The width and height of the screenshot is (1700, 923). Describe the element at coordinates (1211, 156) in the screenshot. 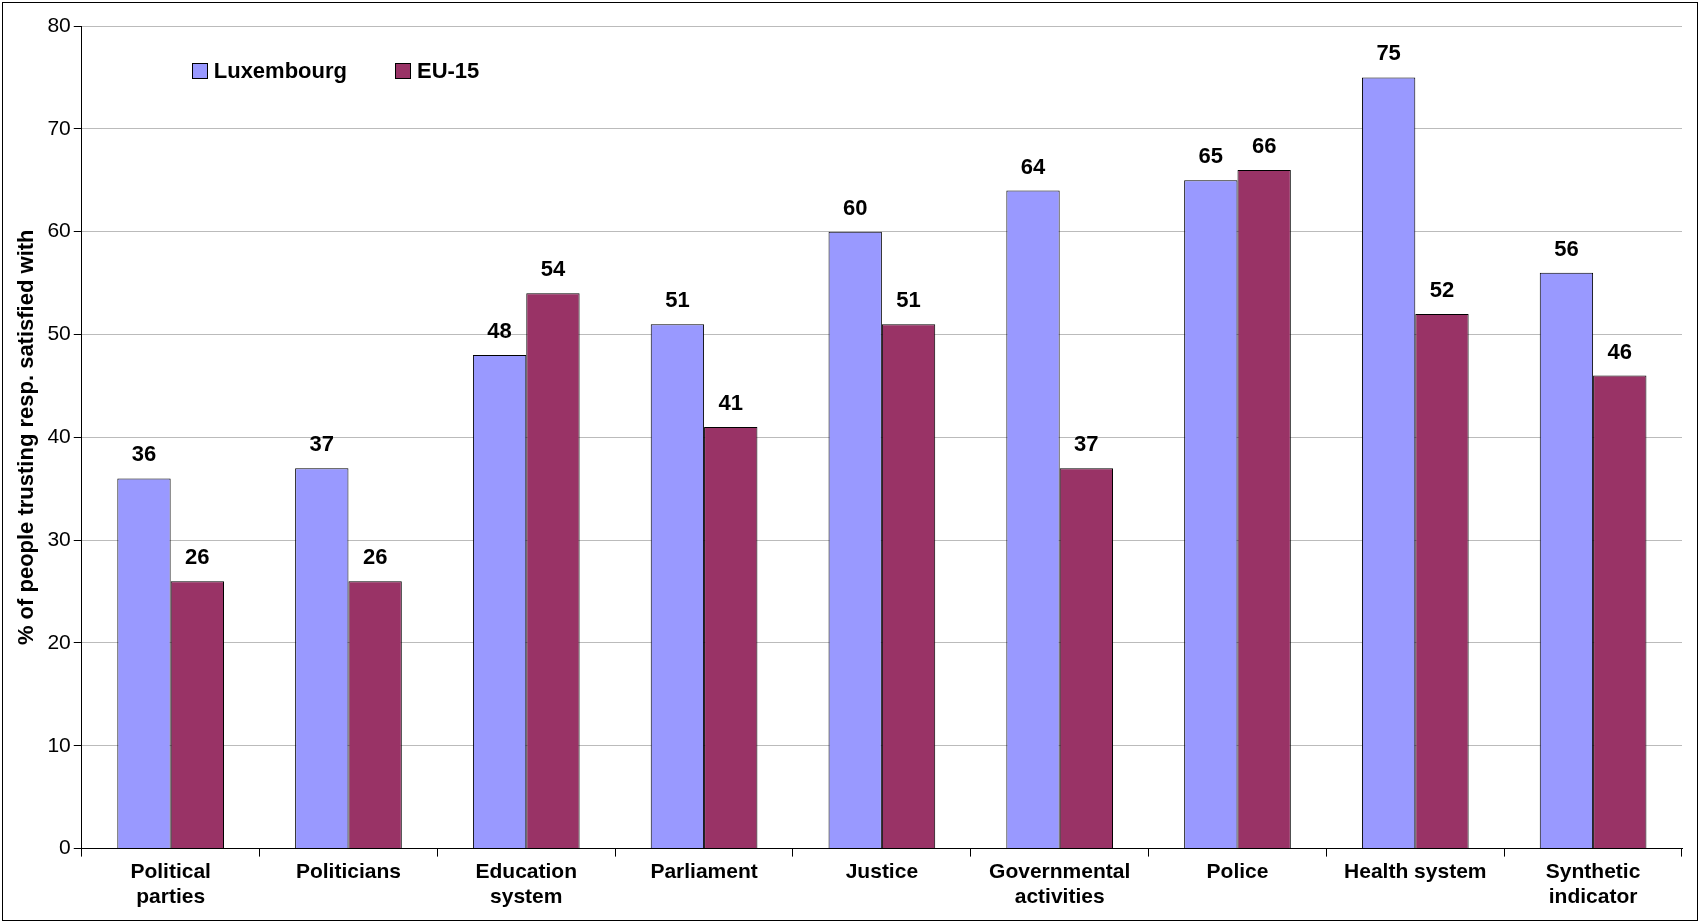

I see `data-label: 65` at that location.